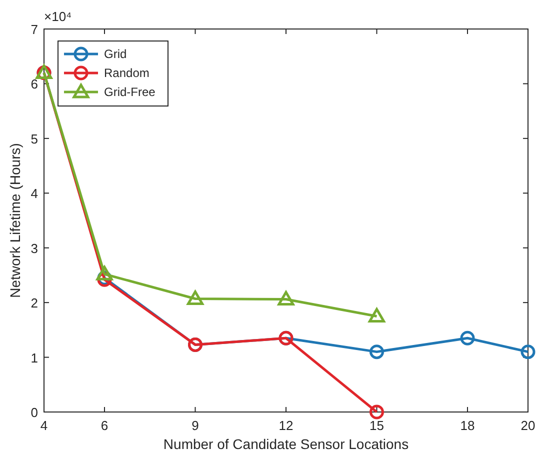 The width and height of the screenshot is (537, 459). What do you see at coordinates (34, 303) in the screenshot?
I see `y-tick-label: 2` at bounding box center [34, 303].